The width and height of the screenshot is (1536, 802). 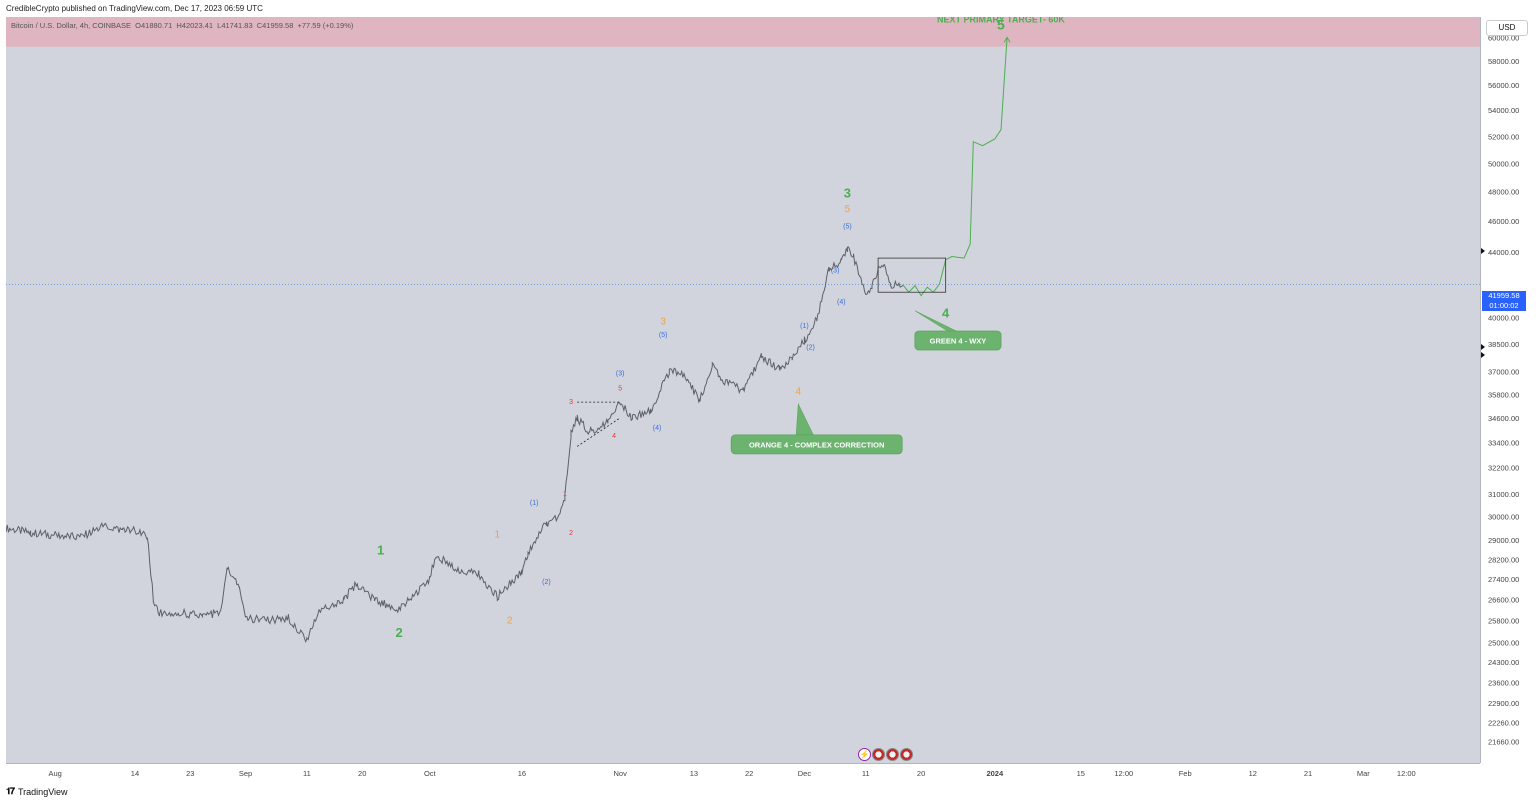 I want to click on time-tick-label: 20, so click(x=921, y=773).